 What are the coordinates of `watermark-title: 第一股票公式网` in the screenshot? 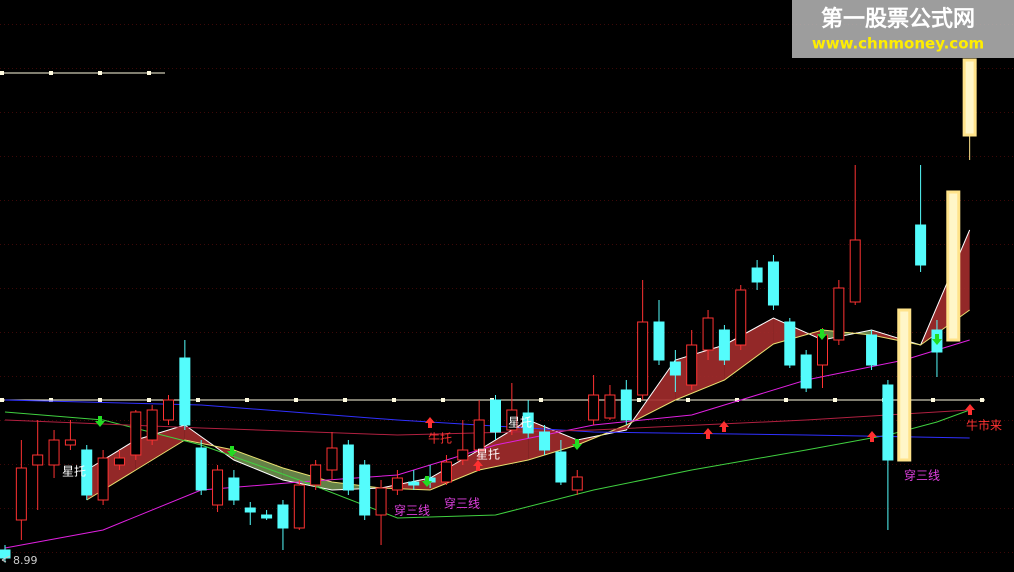 It's located at (898, 19).